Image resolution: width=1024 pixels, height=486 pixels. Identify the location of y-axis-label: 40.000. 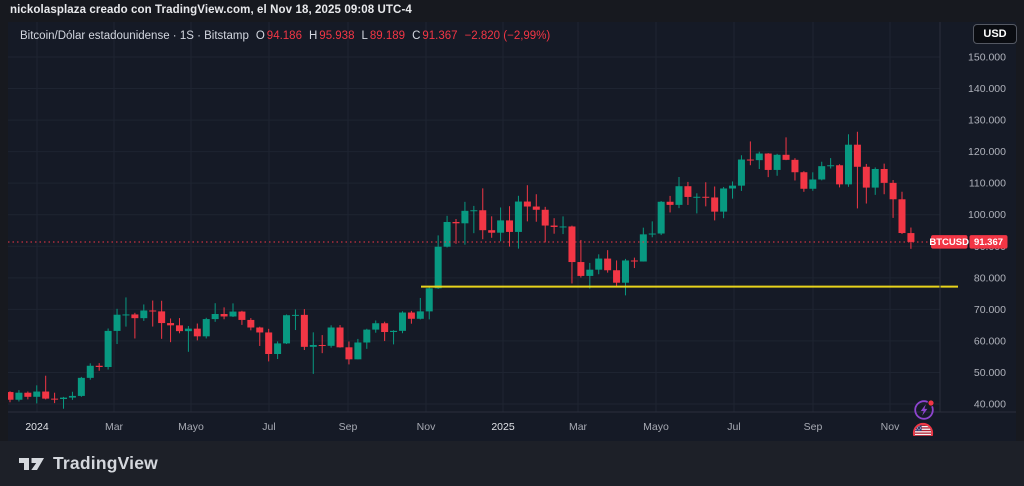
(990, 405).